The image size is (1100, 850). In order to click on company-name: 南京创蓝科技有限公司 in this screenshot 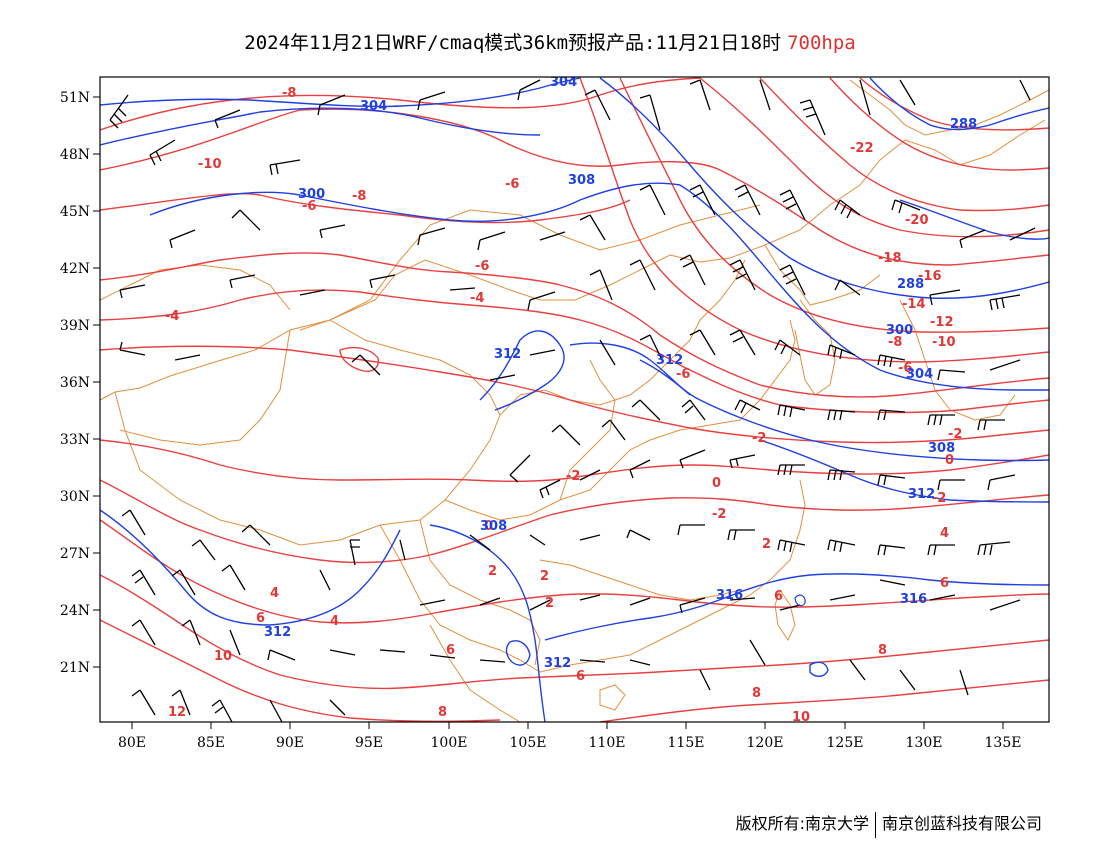, I will do `click(961, 823)`.